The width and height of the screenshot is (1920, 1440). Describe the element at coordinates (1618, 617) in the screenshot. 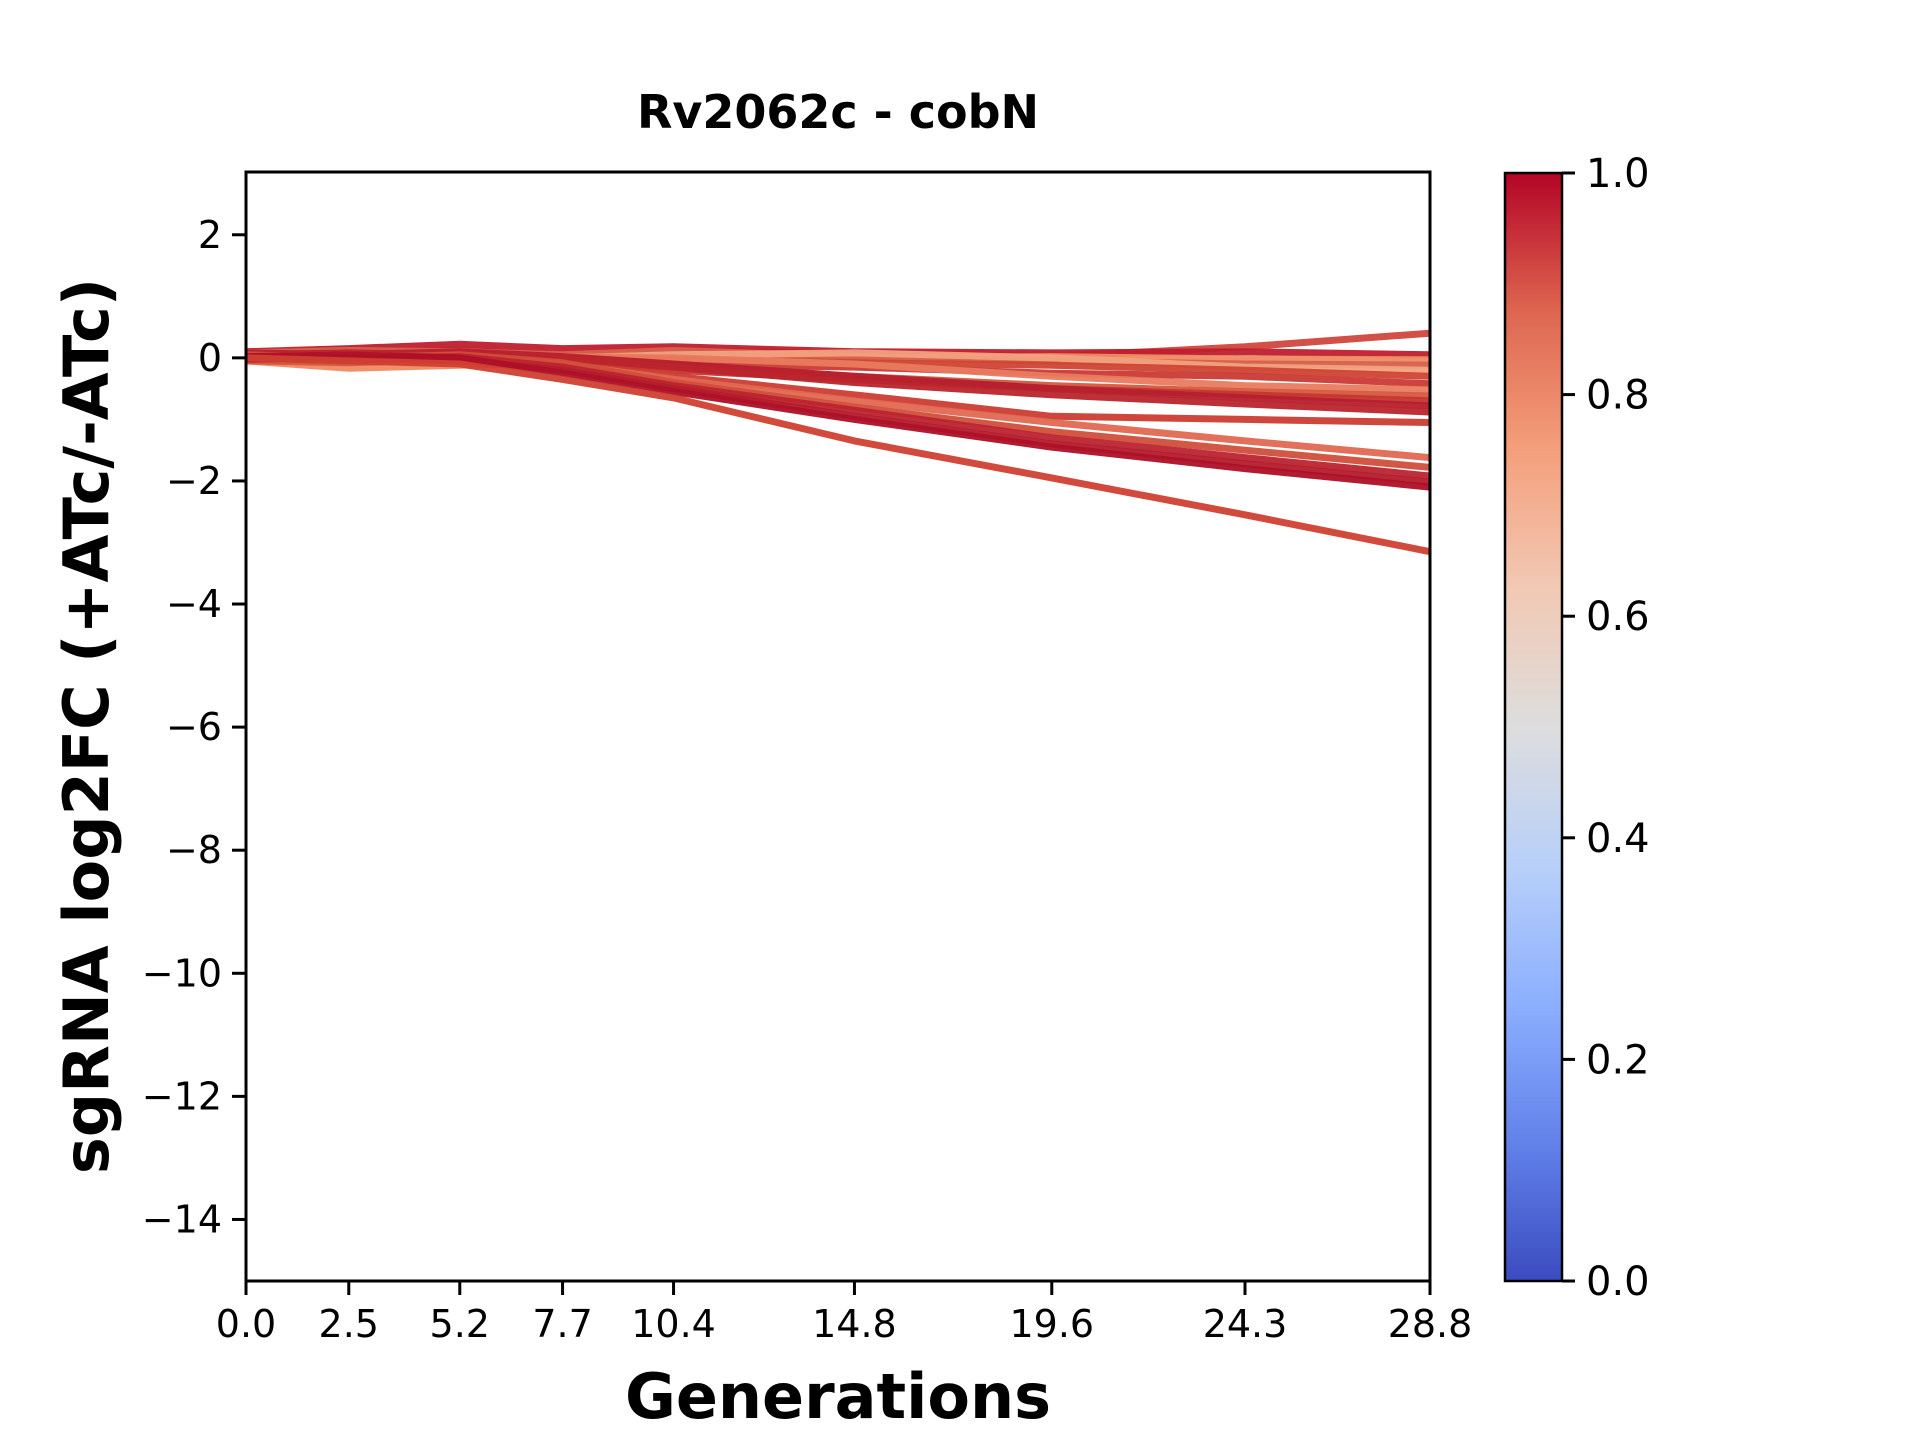

I see `colorbar-tick-label: 0.6` at that location.